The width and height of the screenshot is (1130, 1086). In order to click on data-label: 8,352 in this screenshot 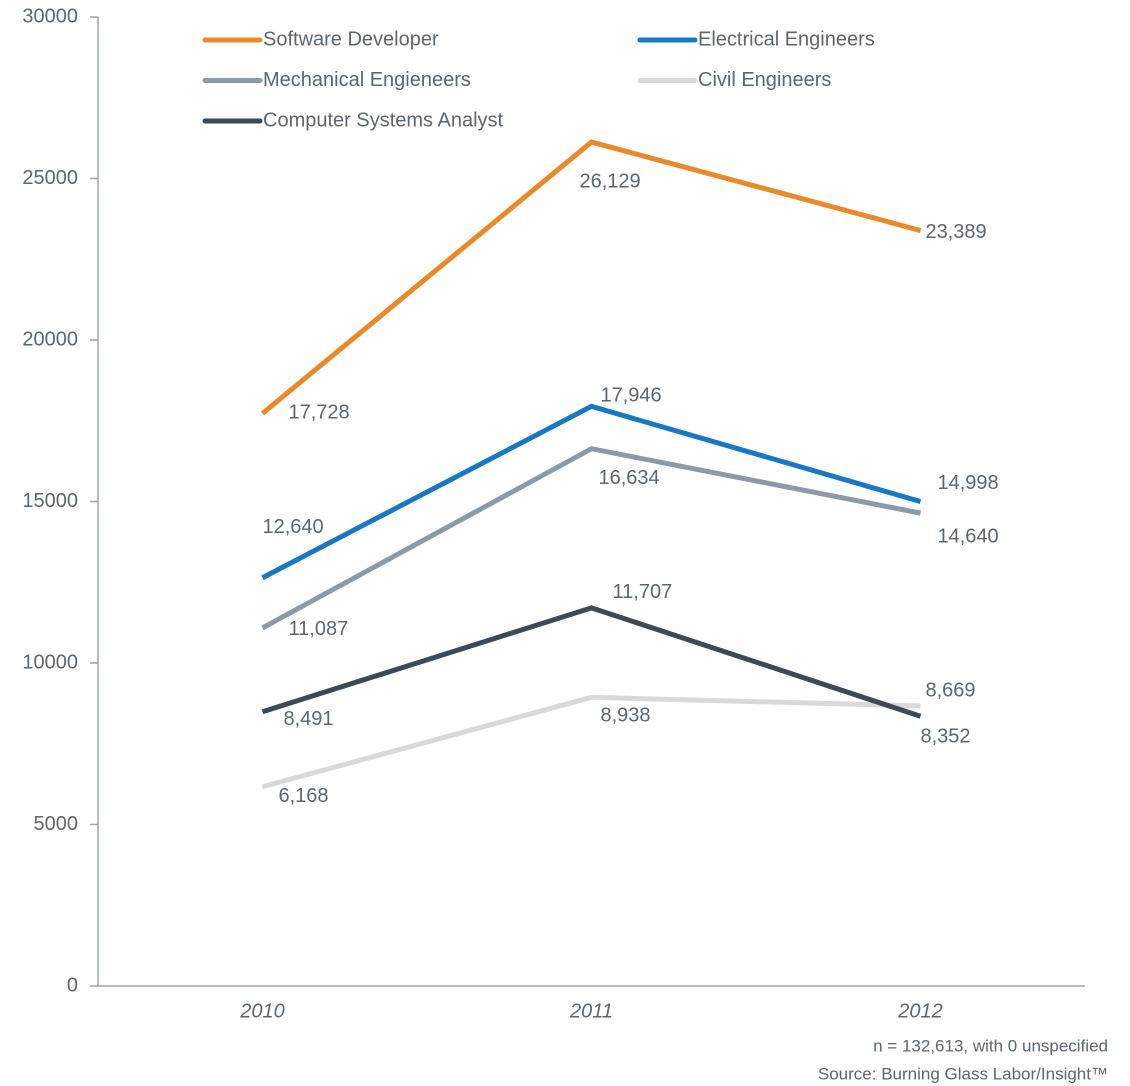, I will do `click(946, 737)`.